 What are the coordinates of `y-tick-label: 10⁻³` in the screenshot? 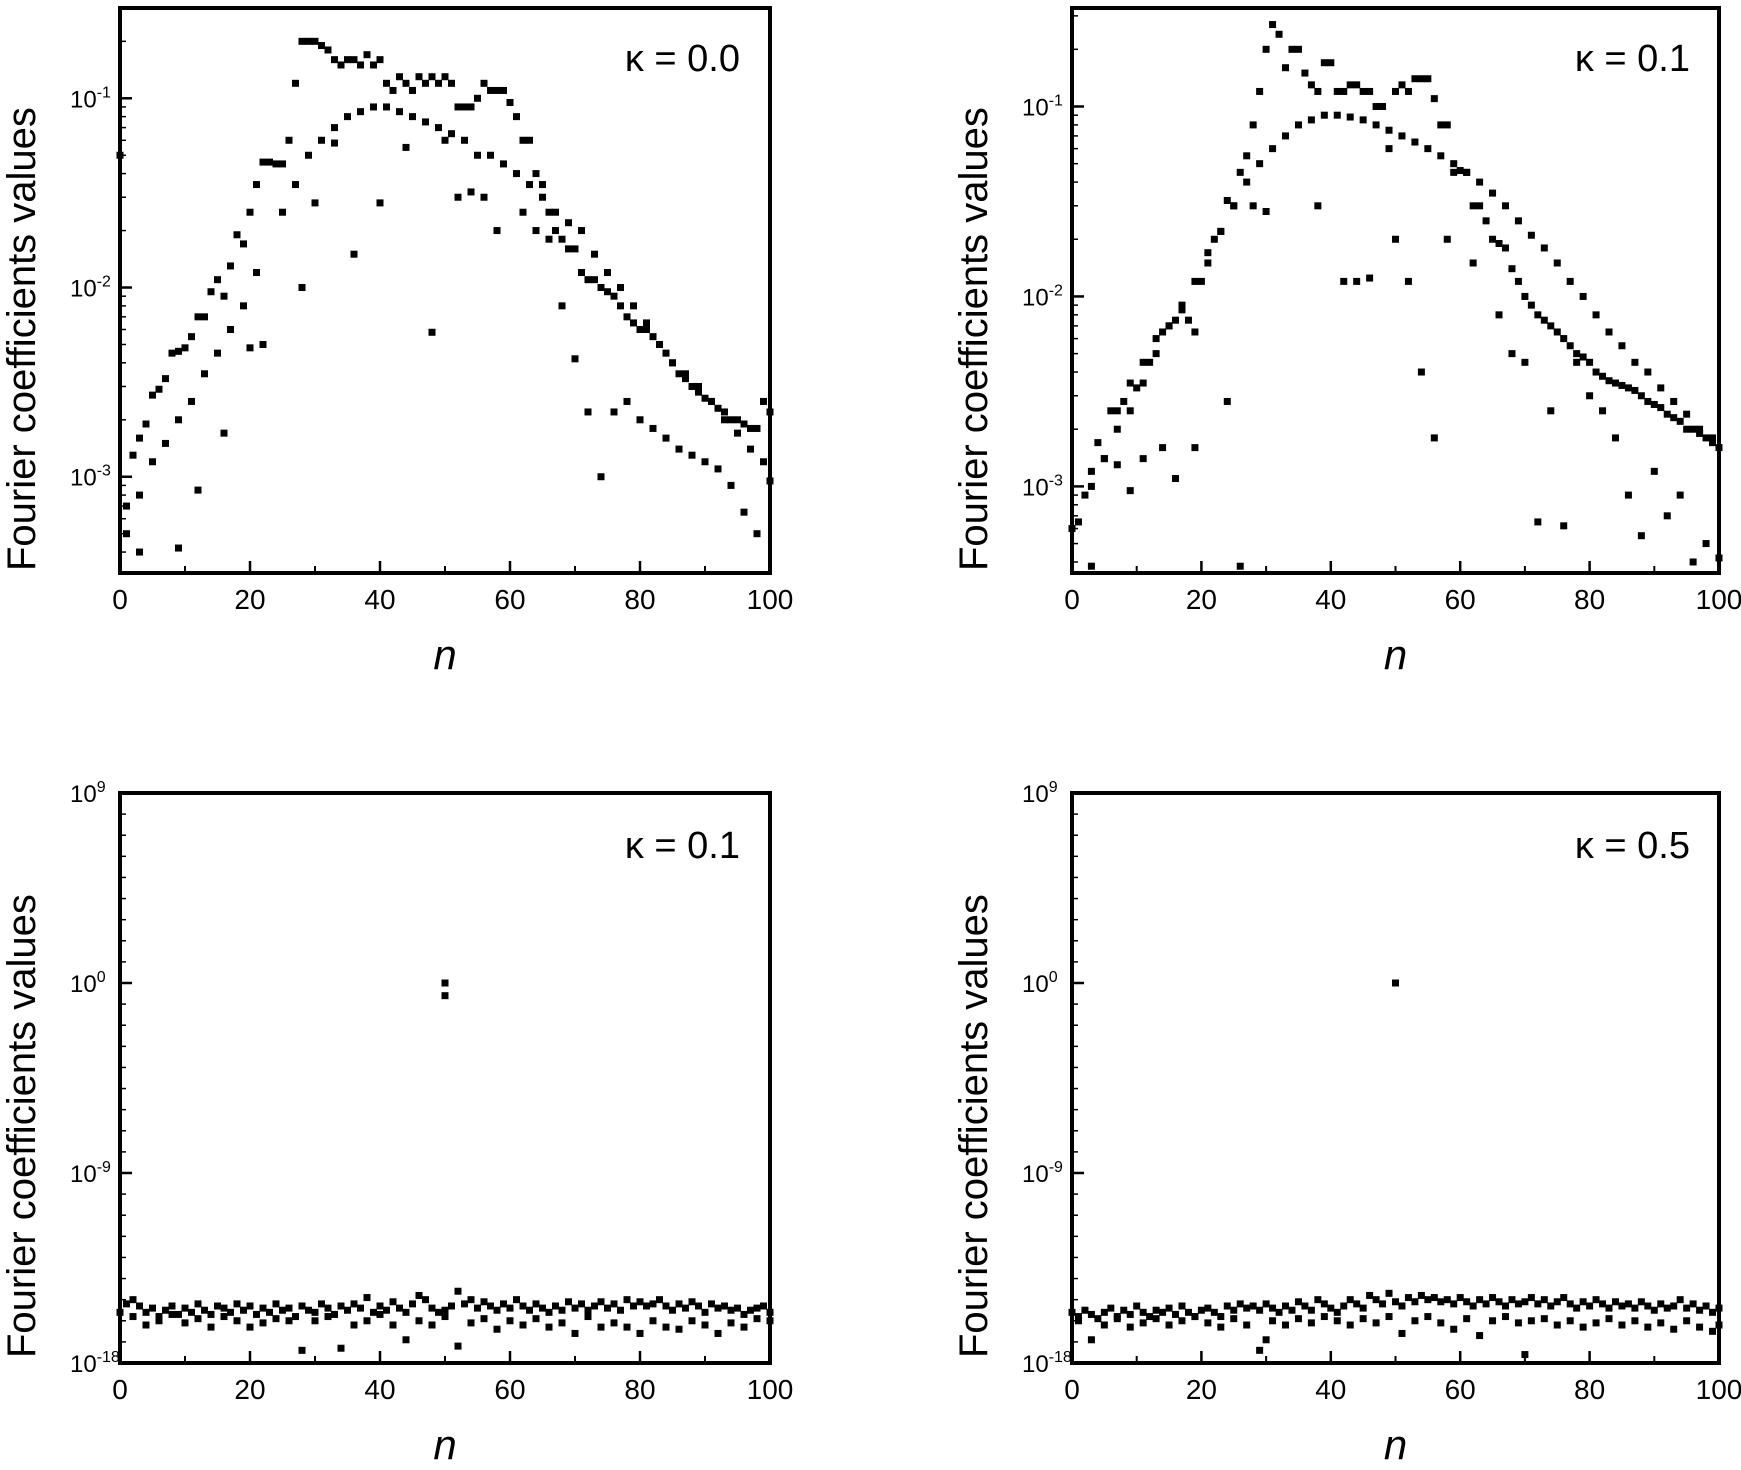 It's located at (90, 477).